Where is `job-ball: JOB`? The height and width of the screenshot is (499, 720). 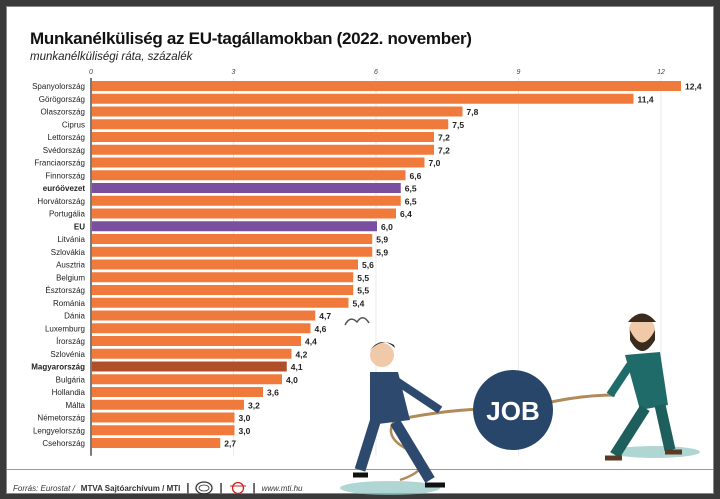
job-ball: JOB is located at coordinates (513, 410).